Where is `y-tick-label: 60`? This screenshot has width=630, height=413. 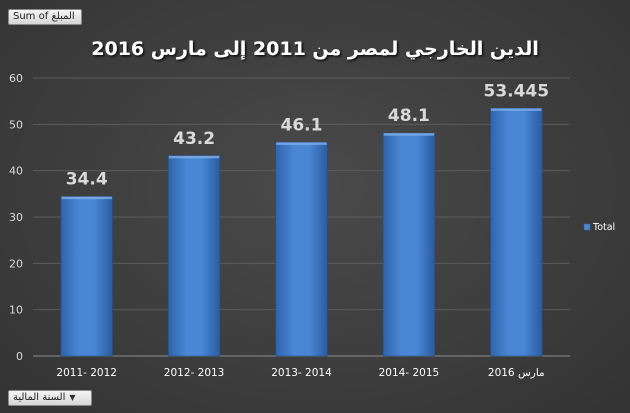 y-tick-label: 60 is located at coordinates (16, 78).